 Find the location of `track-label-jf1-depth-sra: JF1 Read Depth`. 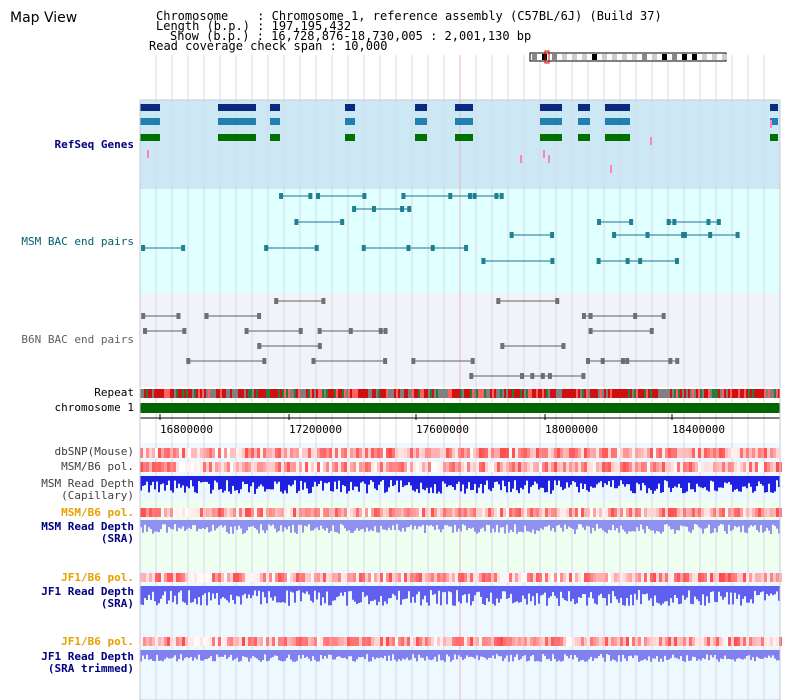

track-label-jf1-depth-sra: JF1 Read Depth is located at coordinates (87, 591).